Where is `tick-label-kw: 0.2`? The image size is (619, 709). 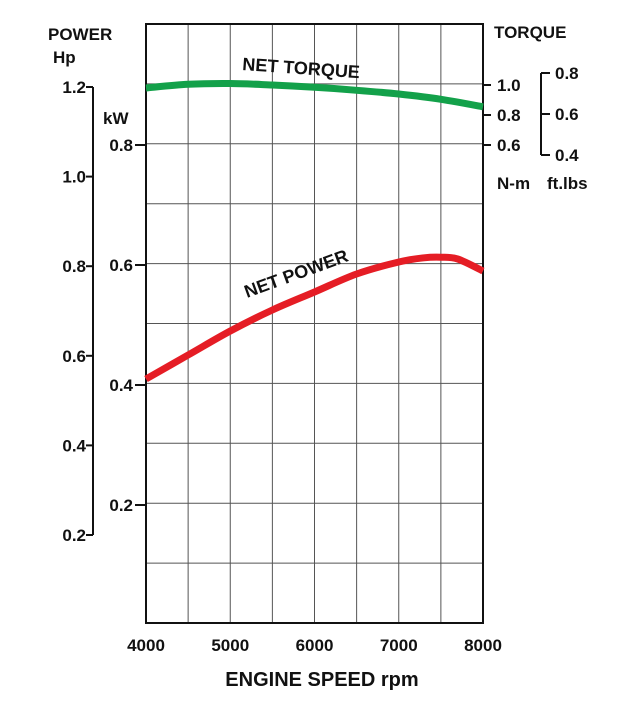
tick-label-kw: 0.2 is located at coordinates (121, 505).